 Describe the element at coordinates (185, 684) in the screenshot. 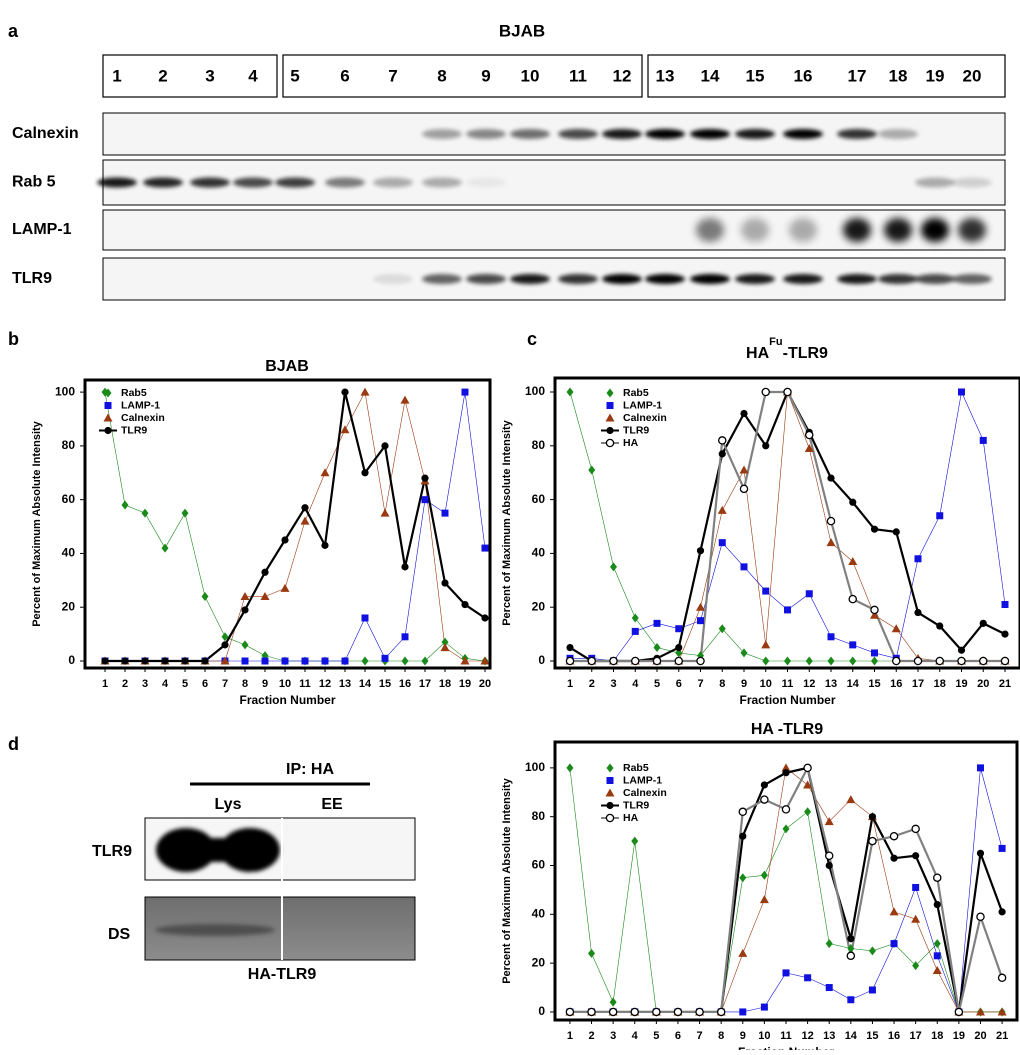

I see `x-tick-label: 5` at that location.